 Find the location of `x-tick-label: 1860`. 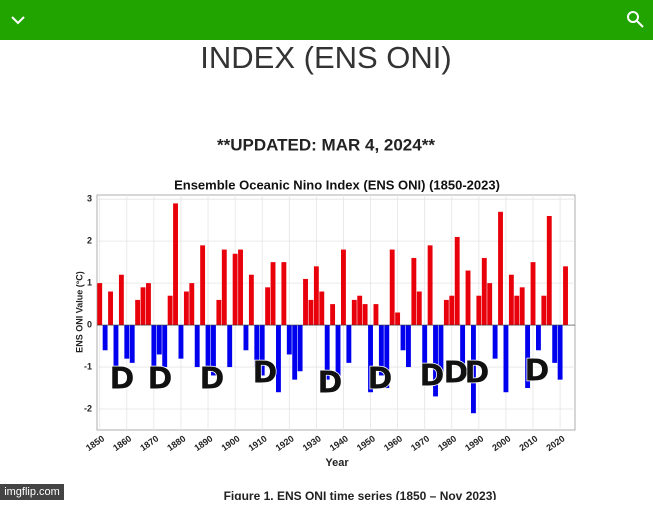

x-tick-label: 1860 is located at coordinates (122, 443).